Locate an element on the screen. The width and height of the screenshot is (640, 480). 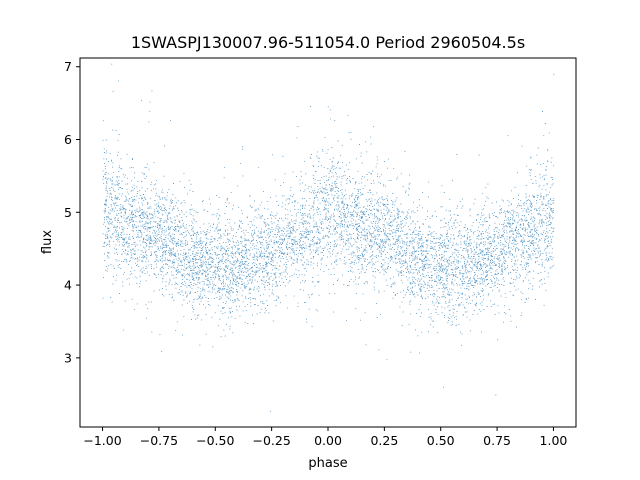
x-tick-label: −0.25 is located at coordinates (271, 440).